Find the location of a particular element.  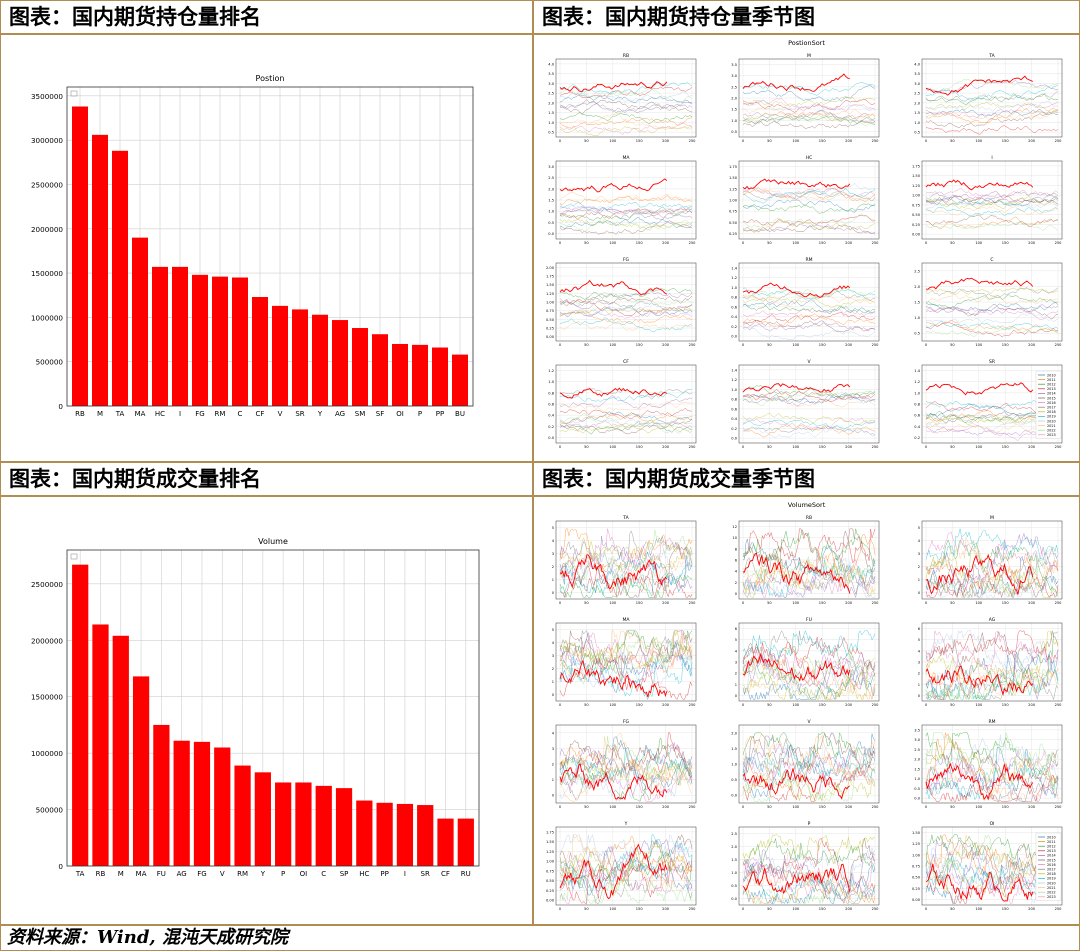

y-tick-label: 2.0 is located at coordinates (917, 287).